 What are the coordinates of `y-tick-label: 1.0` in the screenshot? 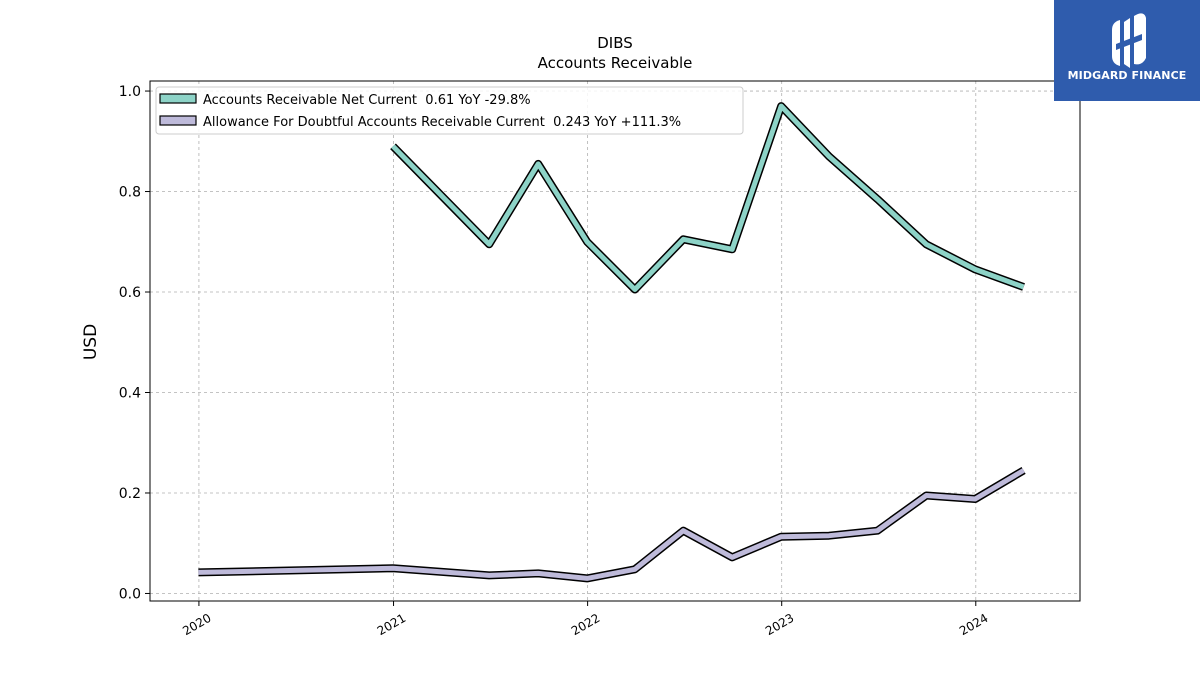 It's located at (130, 92).